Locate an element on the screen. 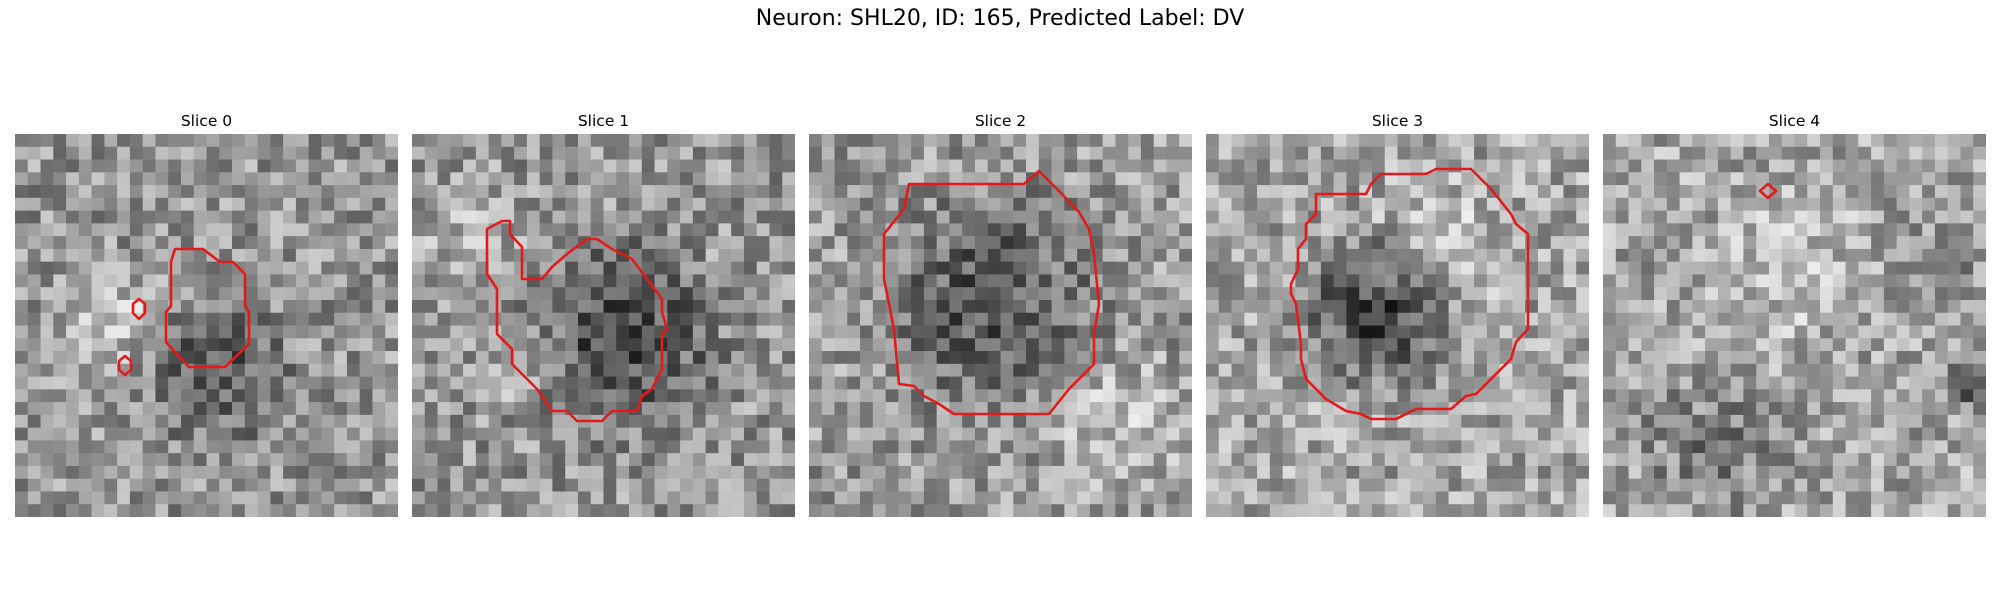  slice-panel-2: Slice 2 is located at coordinates (1000, 312).